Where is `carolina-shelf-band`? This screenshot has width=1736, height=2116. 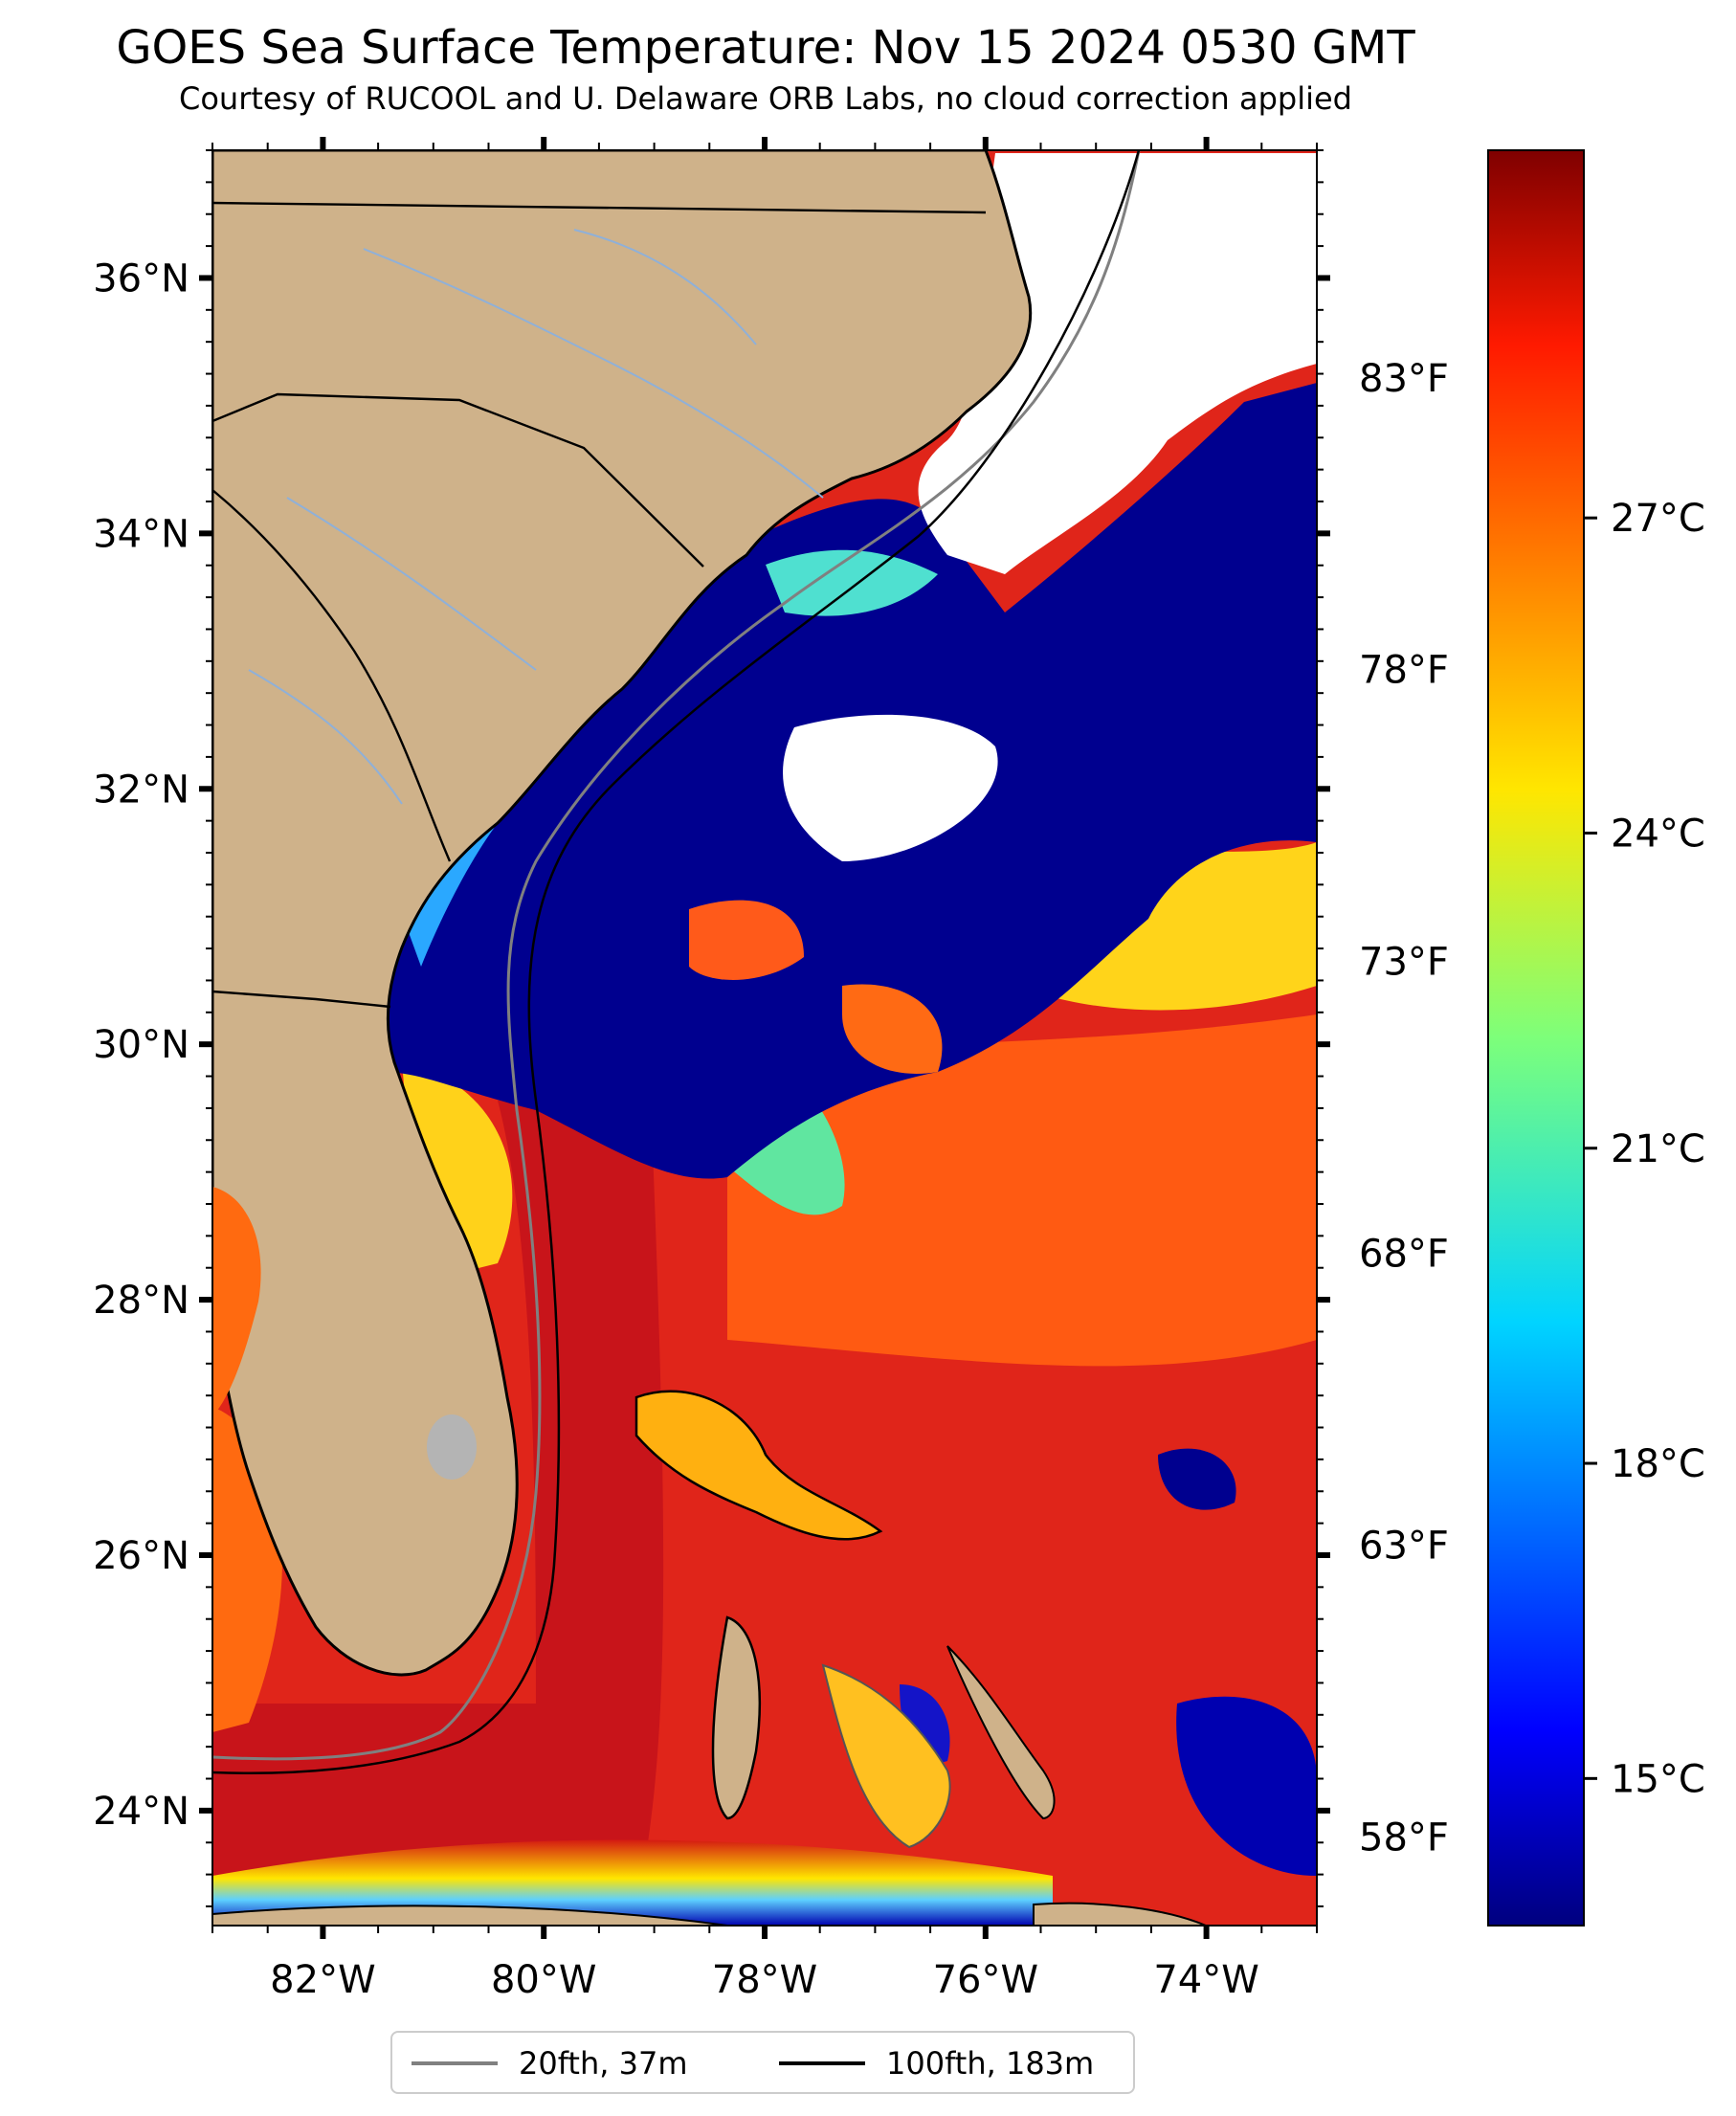 carolina-shelf-band is located at coordinates (852, 582).